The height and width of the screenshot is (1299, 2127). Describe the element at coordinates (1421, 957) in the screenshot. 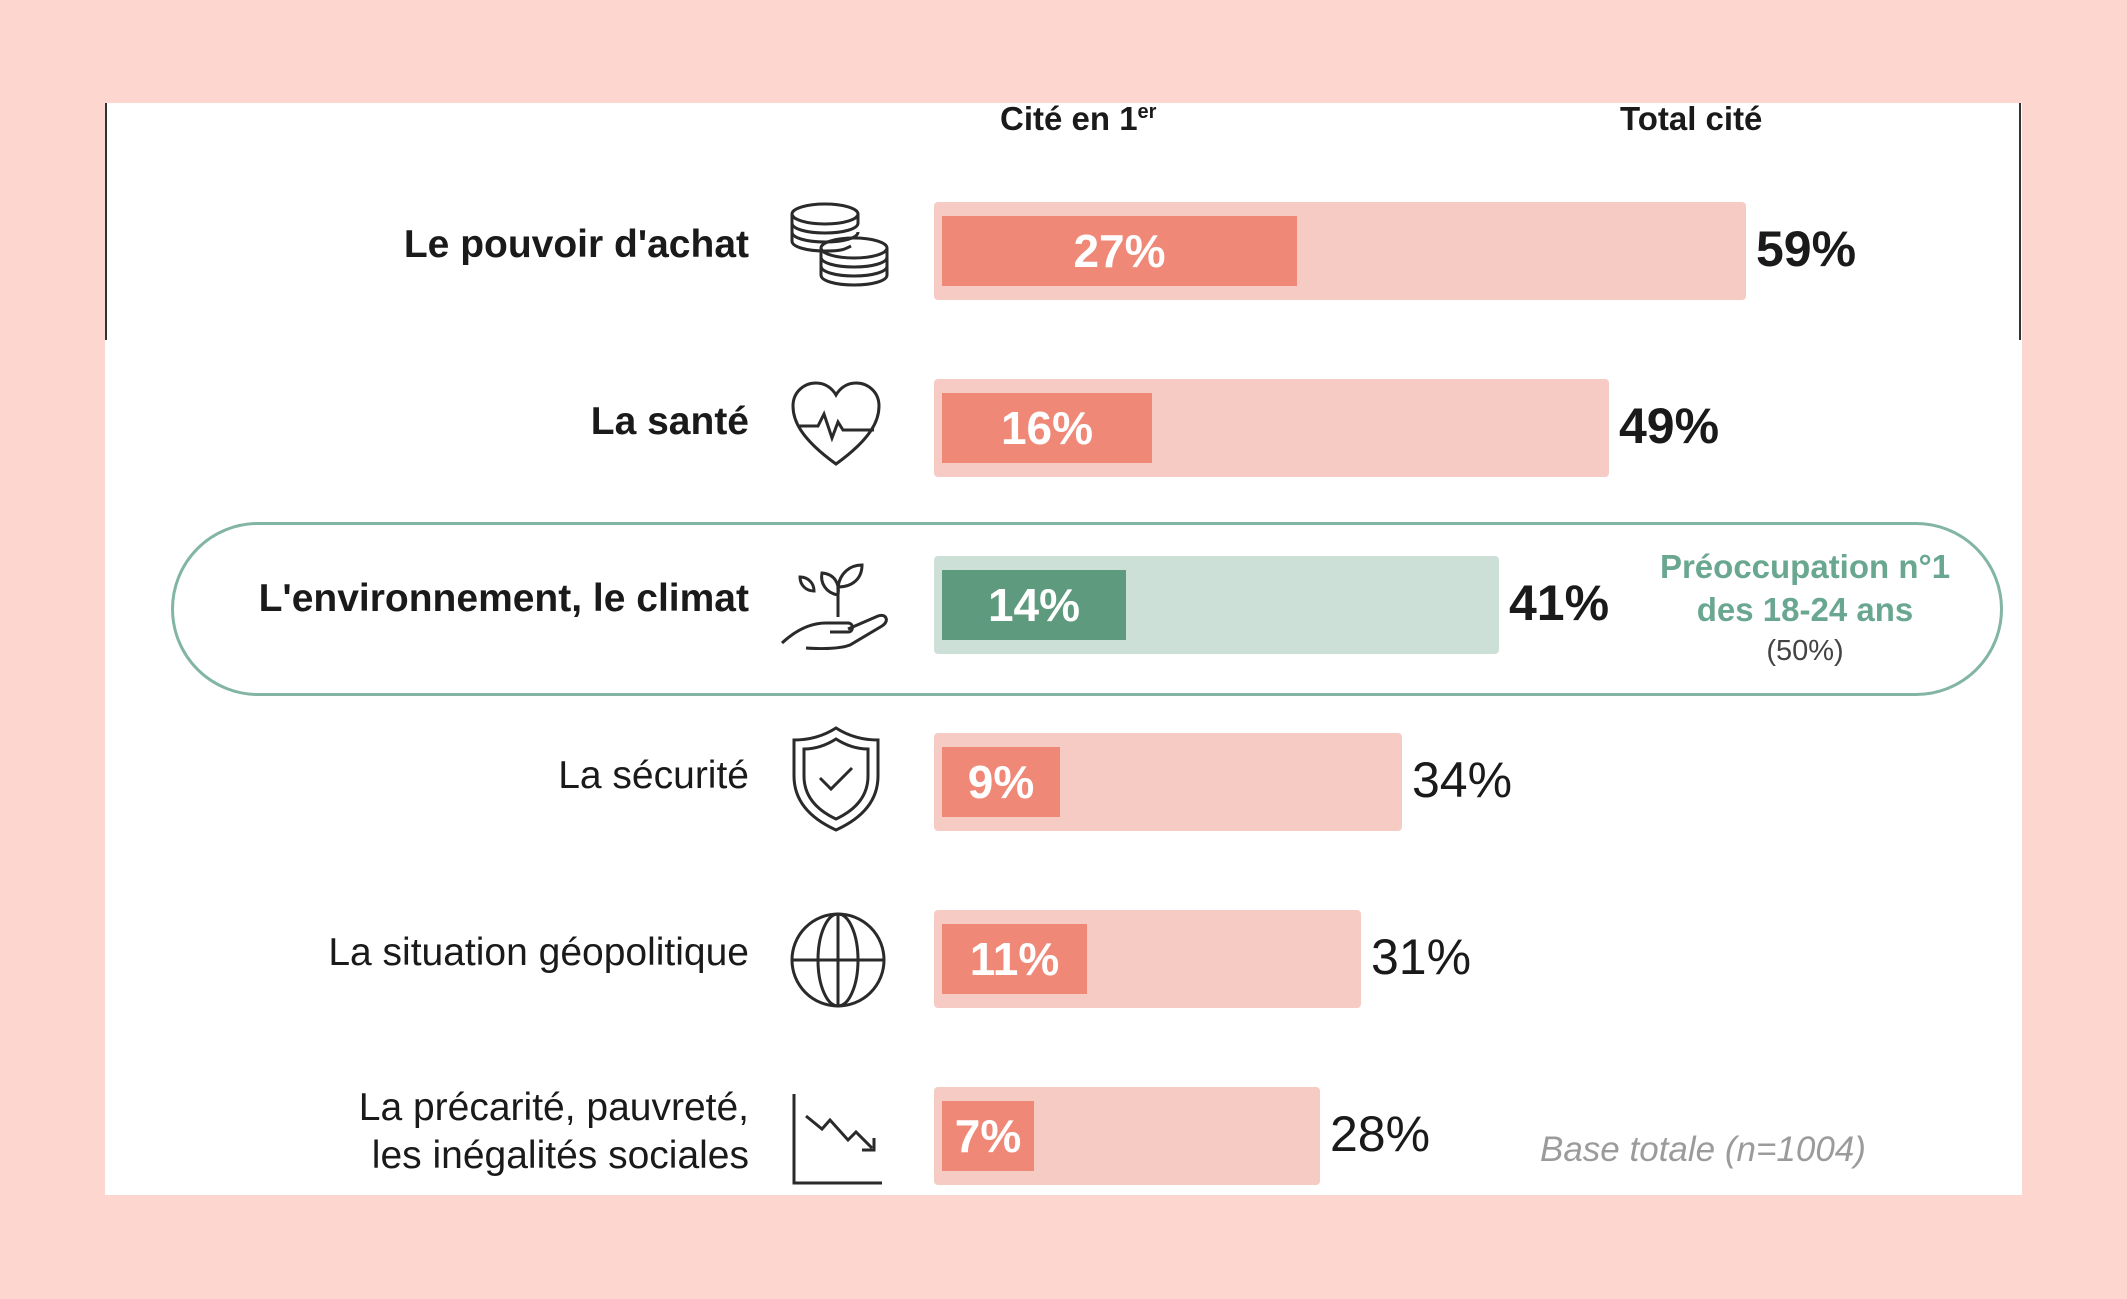

I see `total-cited-label: 31%` at that location.